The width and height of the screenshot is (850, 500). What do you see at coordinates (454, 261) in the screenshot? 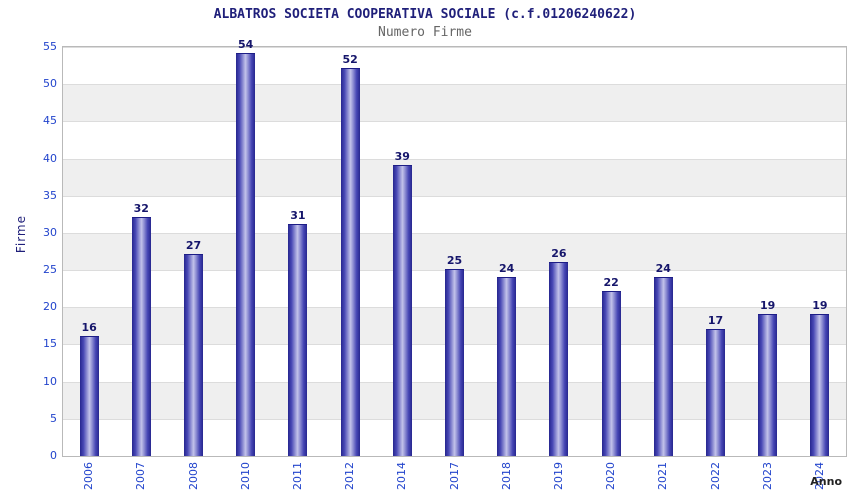
I see `value-label: 25` at bounding box center [454, 261].